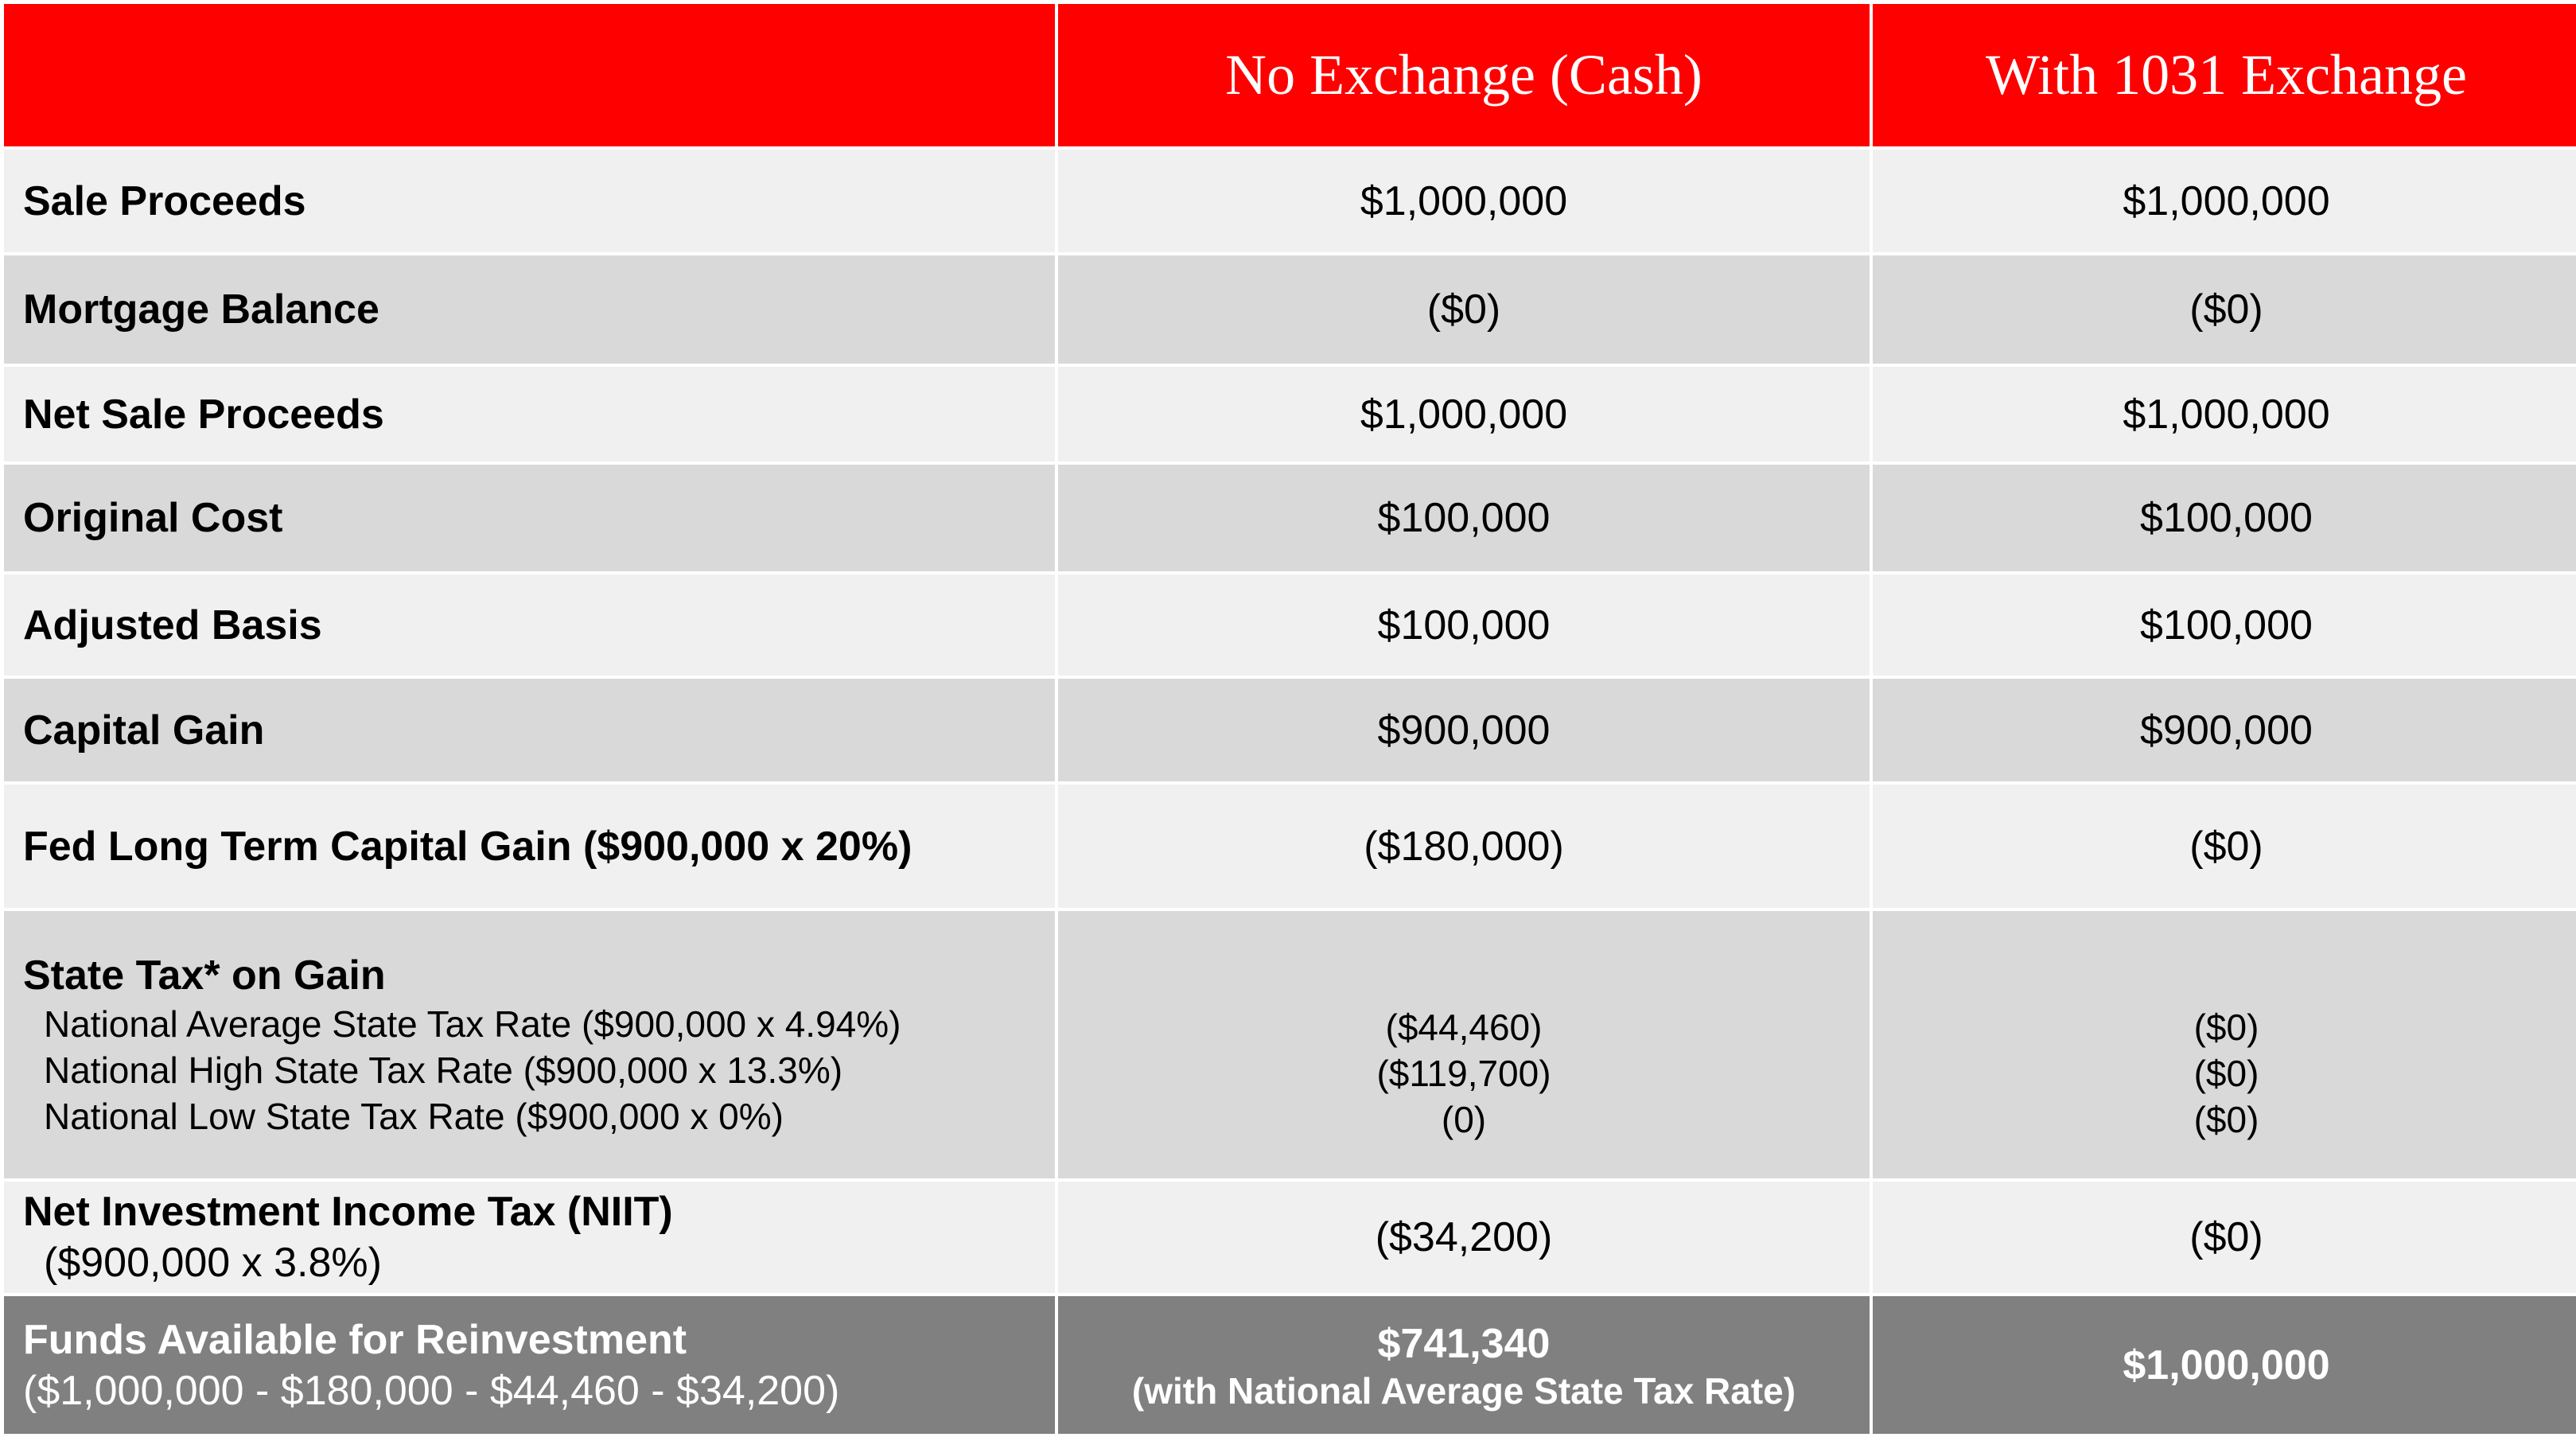 This screenshot has height=1437, width=2576. What do you see at coordinates (529, 518) in the screenshot?
I see `row-label: Original Cost` at bounding box center [529, 518].